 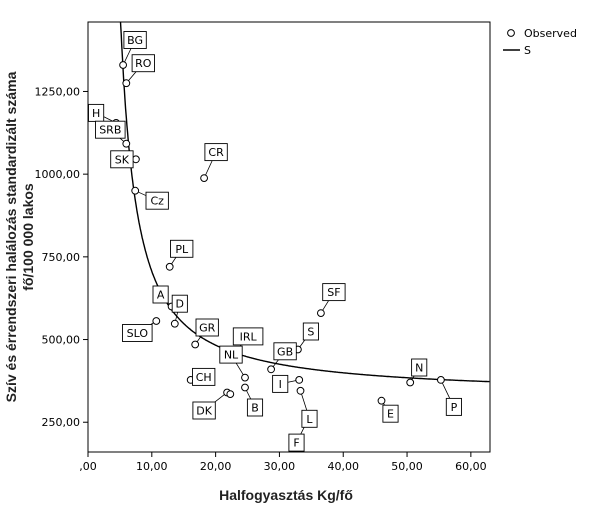 I want to click on y-tick-label: 750,00, so click(x=61, y=257).